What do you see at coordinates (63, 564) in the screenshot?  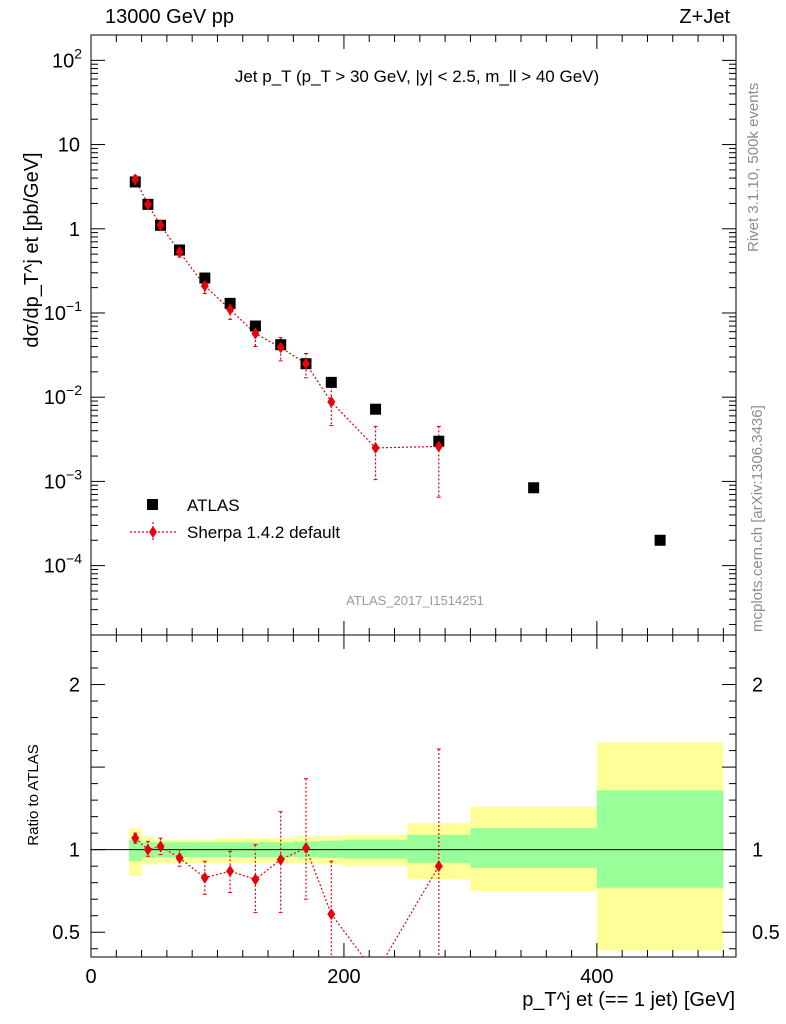 I see `y-tick-label: 10⁻⁴` at bounding box center [63, 564].